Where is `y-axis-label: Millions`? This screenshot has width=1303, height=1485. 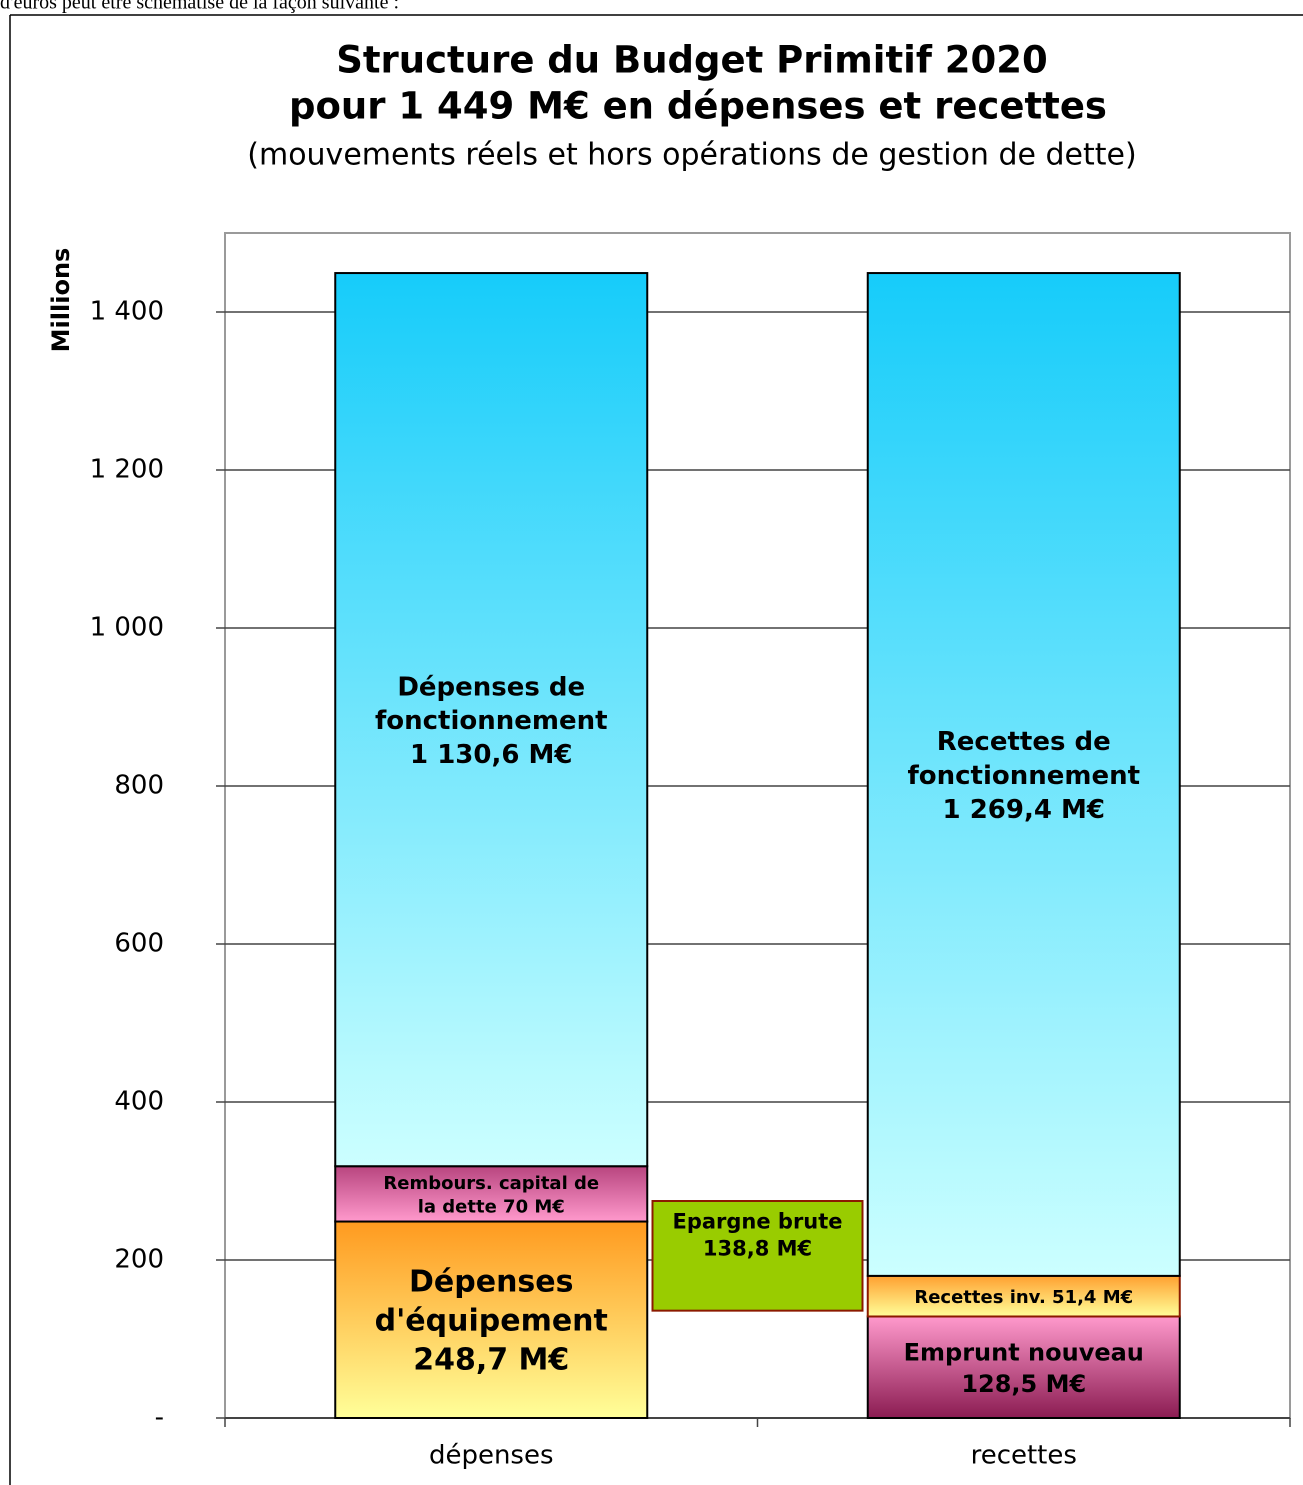
y-axis-label: Millions is located at coordinates (61, 300).